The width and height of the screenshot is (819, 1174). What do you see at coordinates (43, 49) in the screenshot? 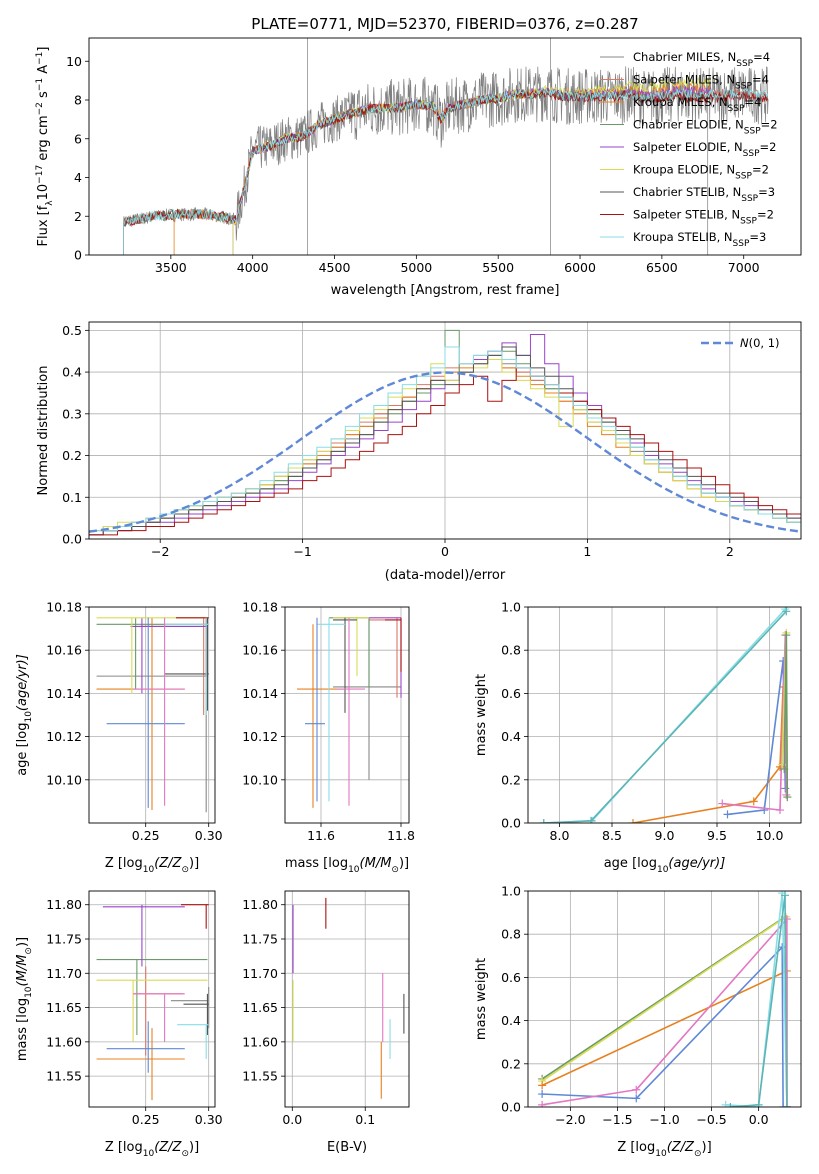
I see `label-part: ]` at bounding box center [43, 49].